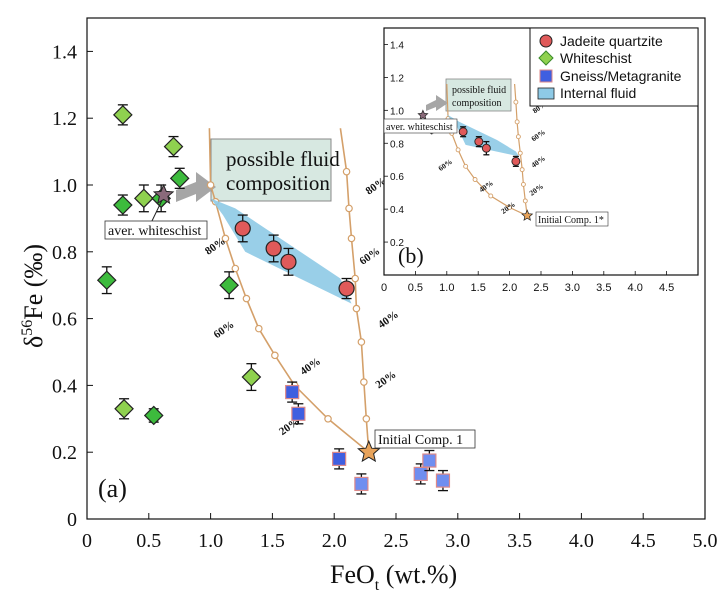  Describe the element at coordinates (64, 320) in the screenshot. I see `y-tick-label: 0.6` at that location.